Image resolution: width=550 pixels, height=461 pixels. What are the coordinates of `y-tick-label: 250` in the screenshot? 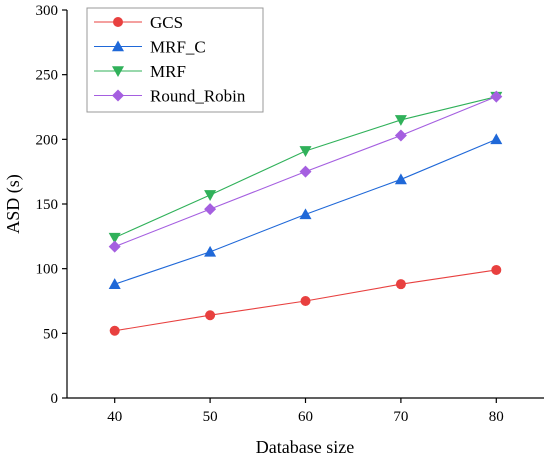 It's located at (47, 76).